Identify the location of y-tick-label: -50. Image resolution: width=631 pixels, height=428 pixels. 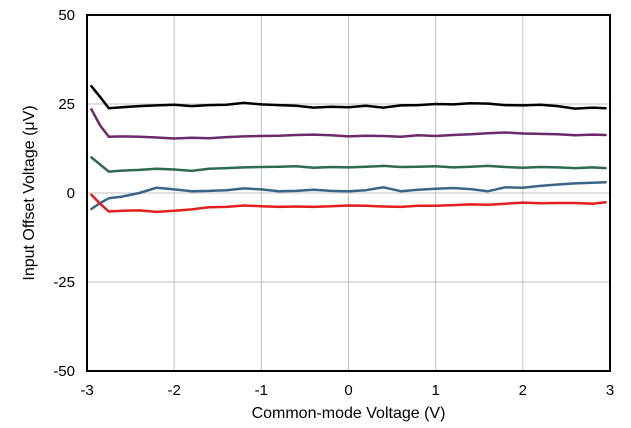
(64, 371).